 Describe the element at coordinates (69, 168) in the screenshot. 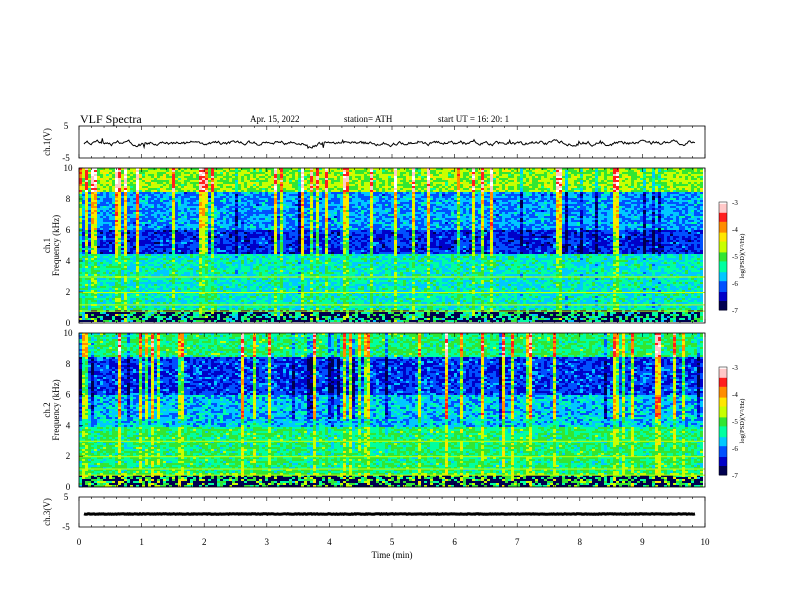

I see `spec1-ytick-10: 10` at that location.